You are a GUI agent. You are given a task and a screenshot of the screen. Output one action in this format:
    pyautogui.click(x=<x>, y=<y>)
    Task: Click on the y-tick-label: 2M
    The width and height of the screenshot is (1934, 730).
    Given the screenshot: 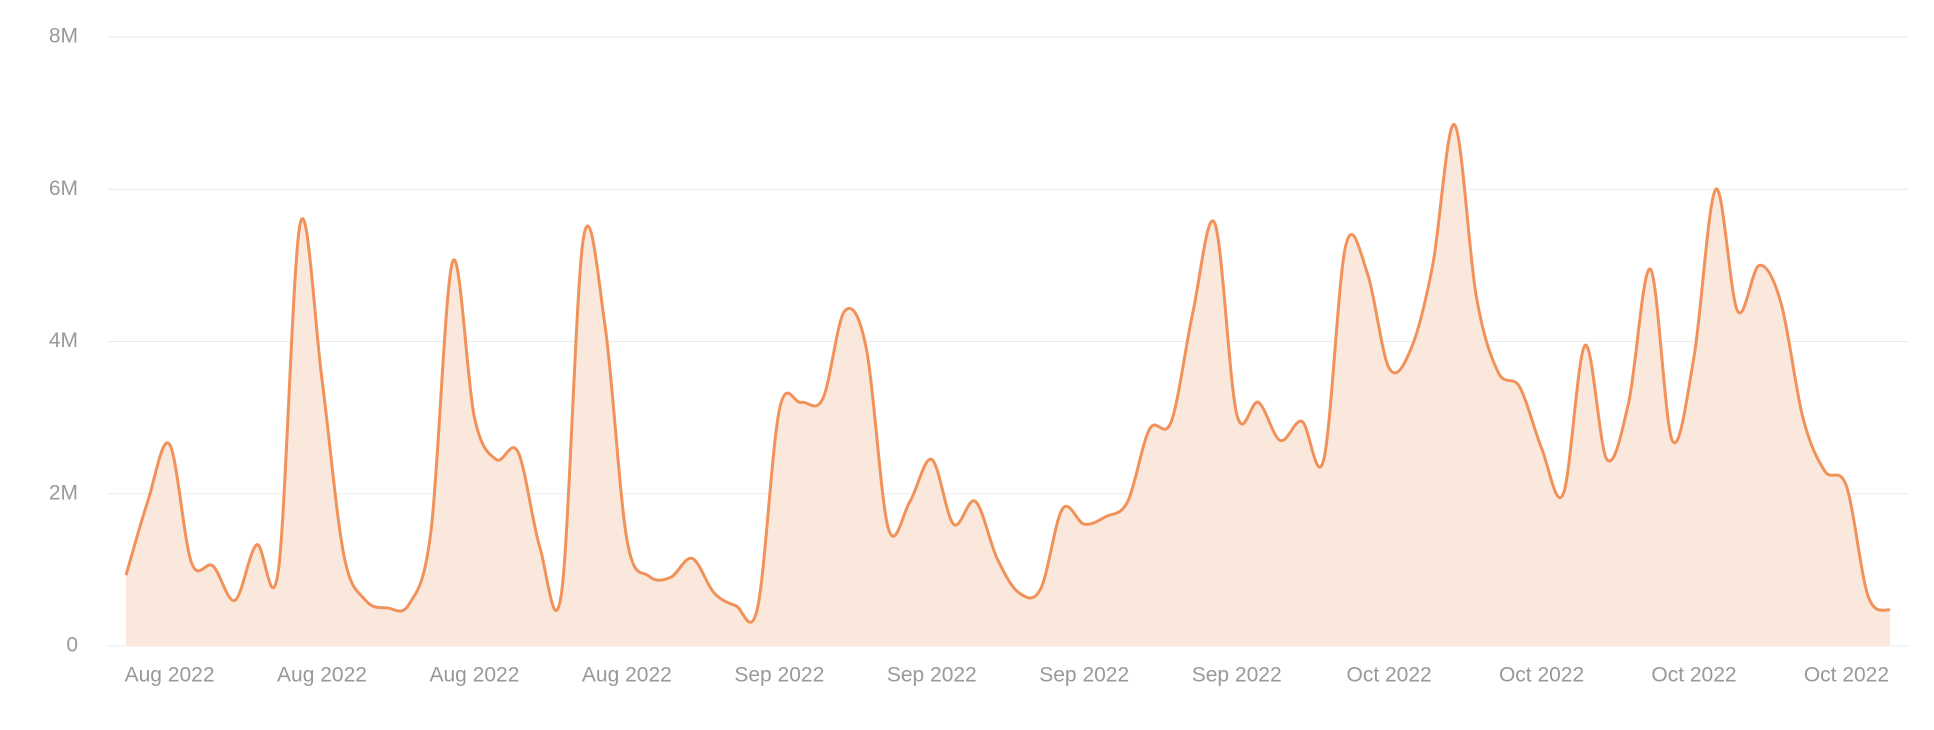 What is the action you would take?
    pyautogui.click(x=63, y=492)
    